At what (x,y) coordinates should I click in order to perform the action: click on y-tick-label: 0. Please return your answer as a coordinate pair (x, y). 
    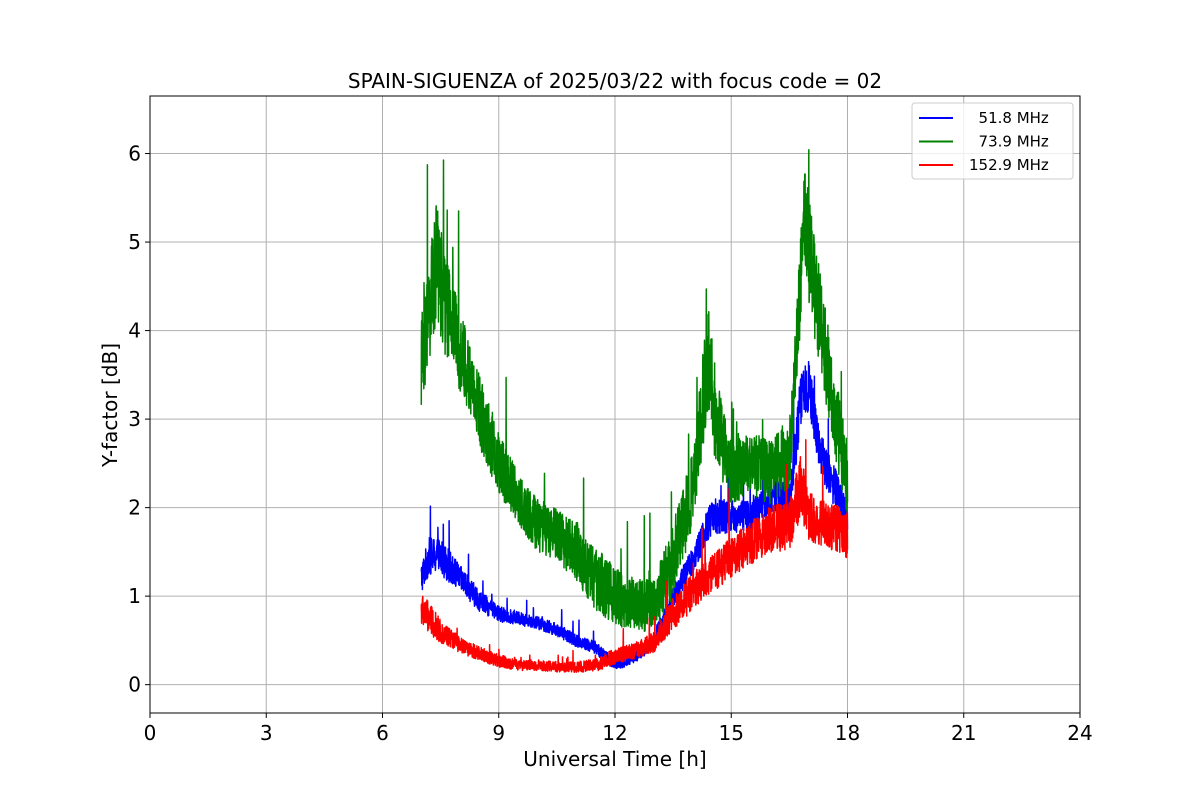
    Looking at the image, I should click on (134, 685).